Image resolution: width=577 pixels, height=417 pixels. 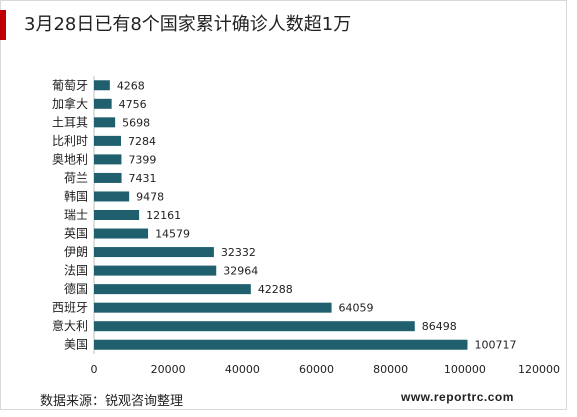 I want to click on website-watermark: www.reportrc.com, so click(x=457, y=397).